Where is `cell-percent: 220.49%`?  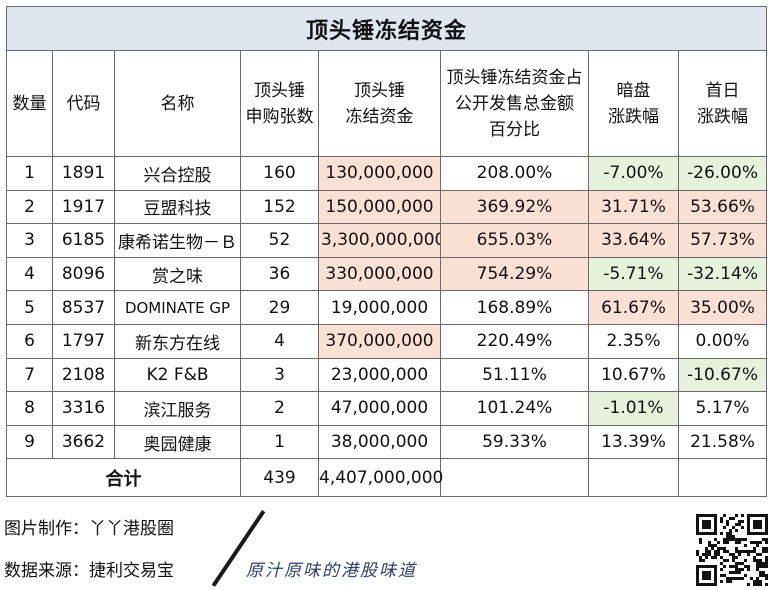
cell-percent: 220.49% is located at coordinates (514, 341).